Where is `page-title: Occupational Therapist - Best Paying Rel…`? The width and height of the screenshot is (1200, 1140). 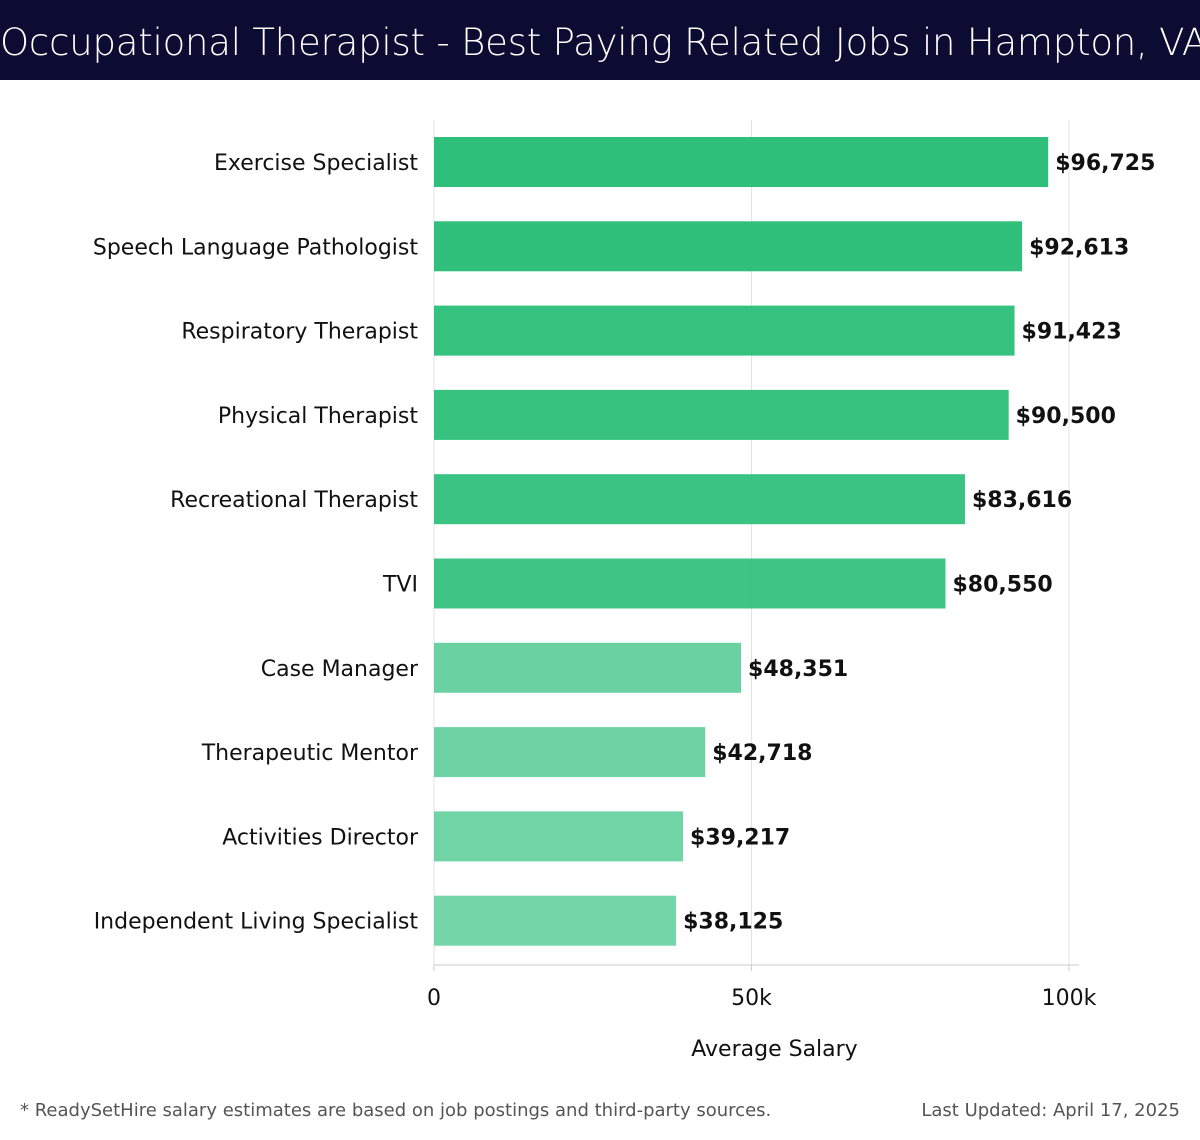 page-title: Occupational Therapist - Best Paying Rel… is located at coordinates (600, 42).